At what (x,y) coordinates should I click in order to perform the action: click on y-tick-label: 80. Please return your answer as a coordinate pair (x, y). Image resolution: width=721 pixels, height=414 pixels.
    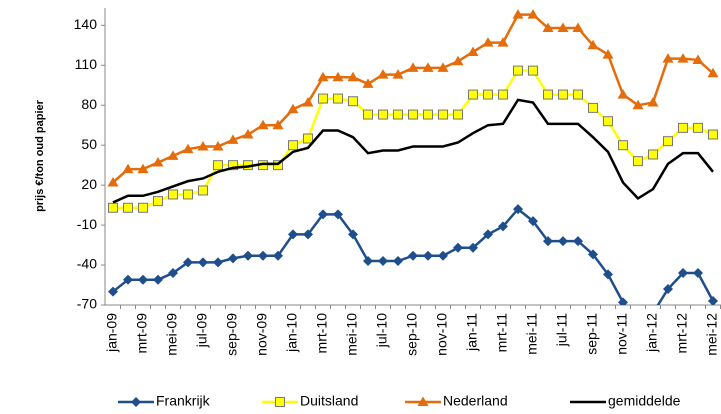
    Looking at the image, I should click on (89, 104).